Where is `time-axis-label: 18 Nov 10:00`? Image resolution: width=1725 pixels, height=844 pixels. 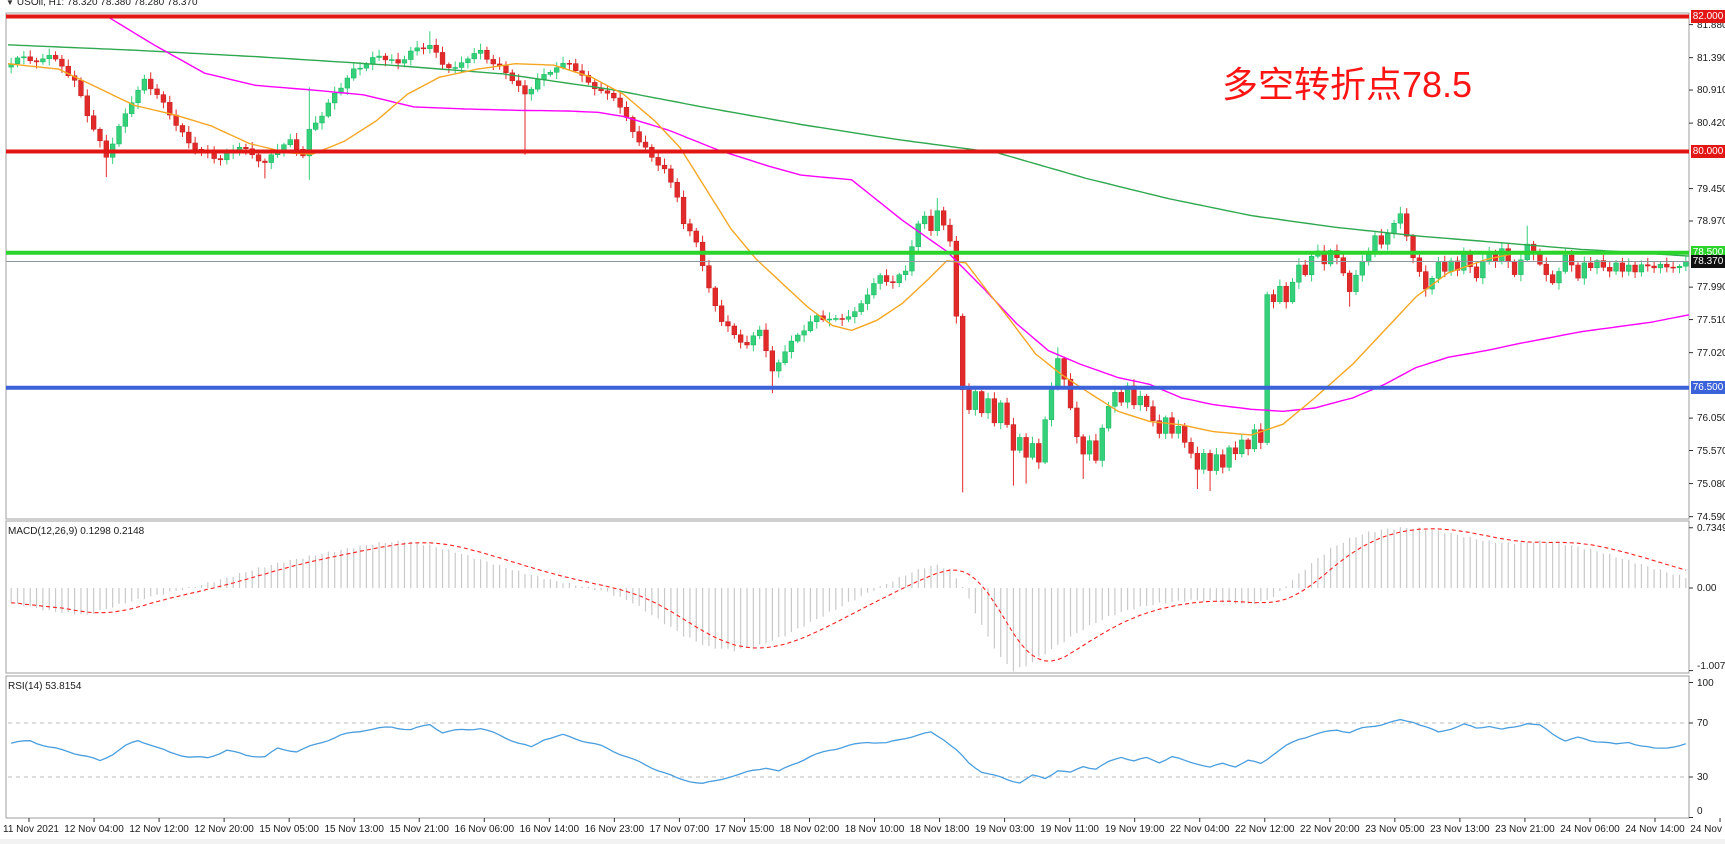 time-axis-label: 18 Nov 10:00 is located at coordinates (874, 829).